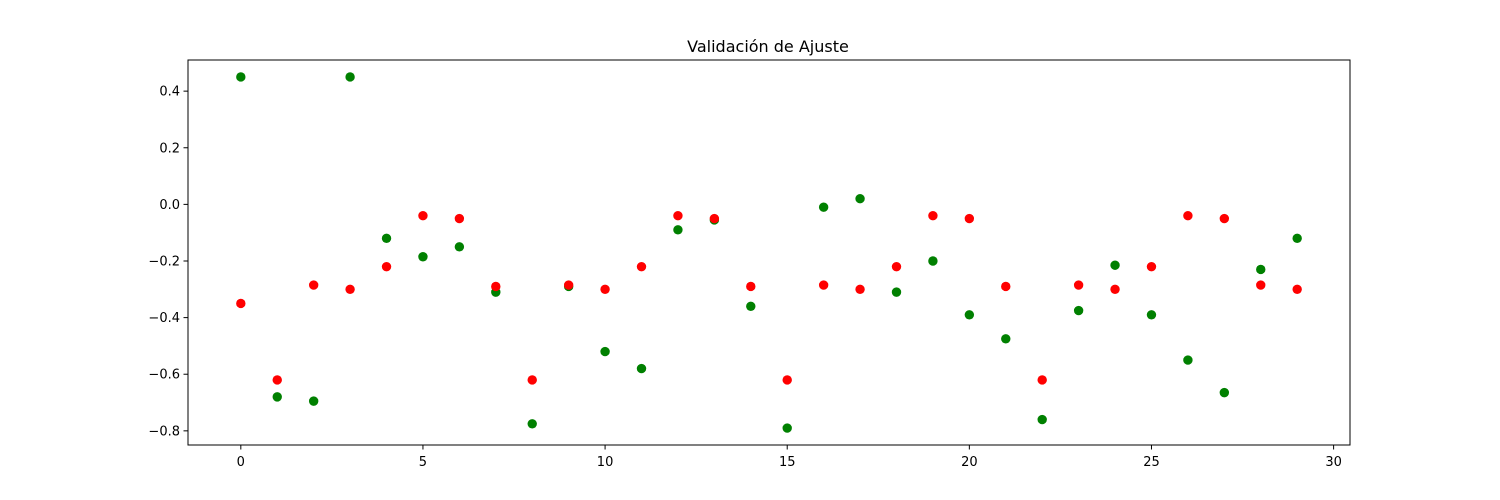 The image size is (1500, 500). Describe the element at coordinates (241, 462) in the screenshot. I see `x-tick-label: 0` at that location.